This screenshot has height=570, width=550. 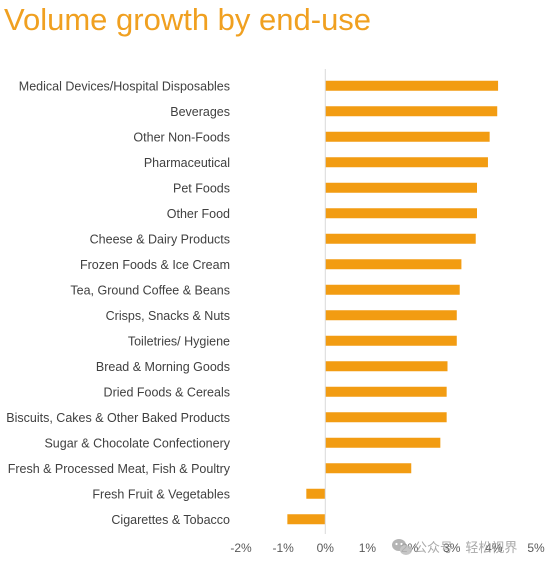 I want to click on watermark: 公众号 · 轻松视界, so click(x=454, y=547).